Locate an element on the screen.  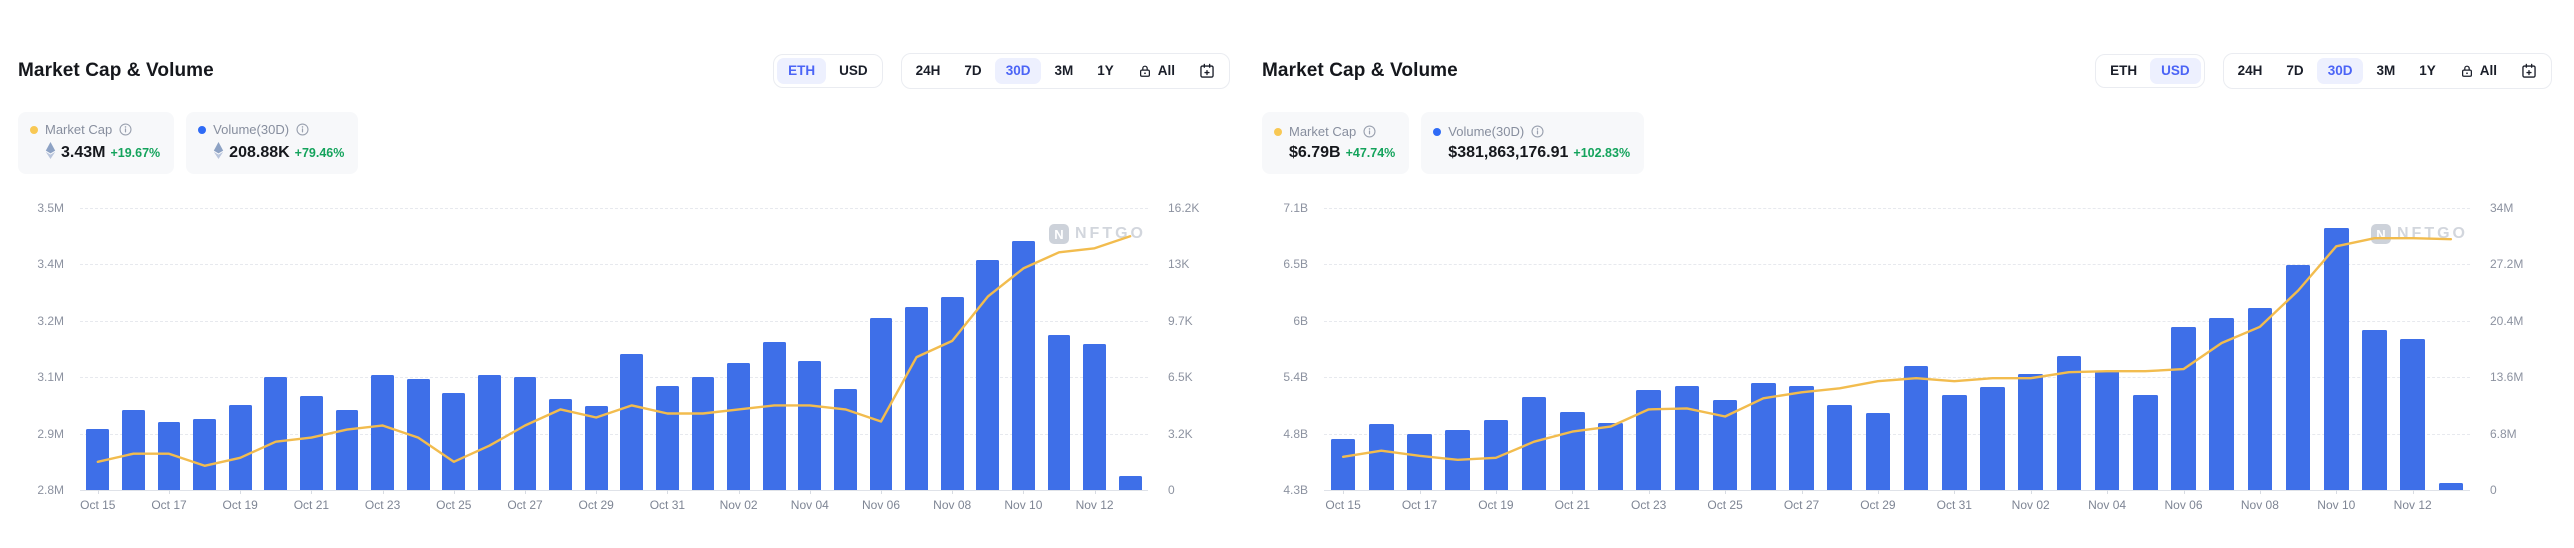
legend-value-row: 208.88K +79.46% is located at coordinates (278, 153).